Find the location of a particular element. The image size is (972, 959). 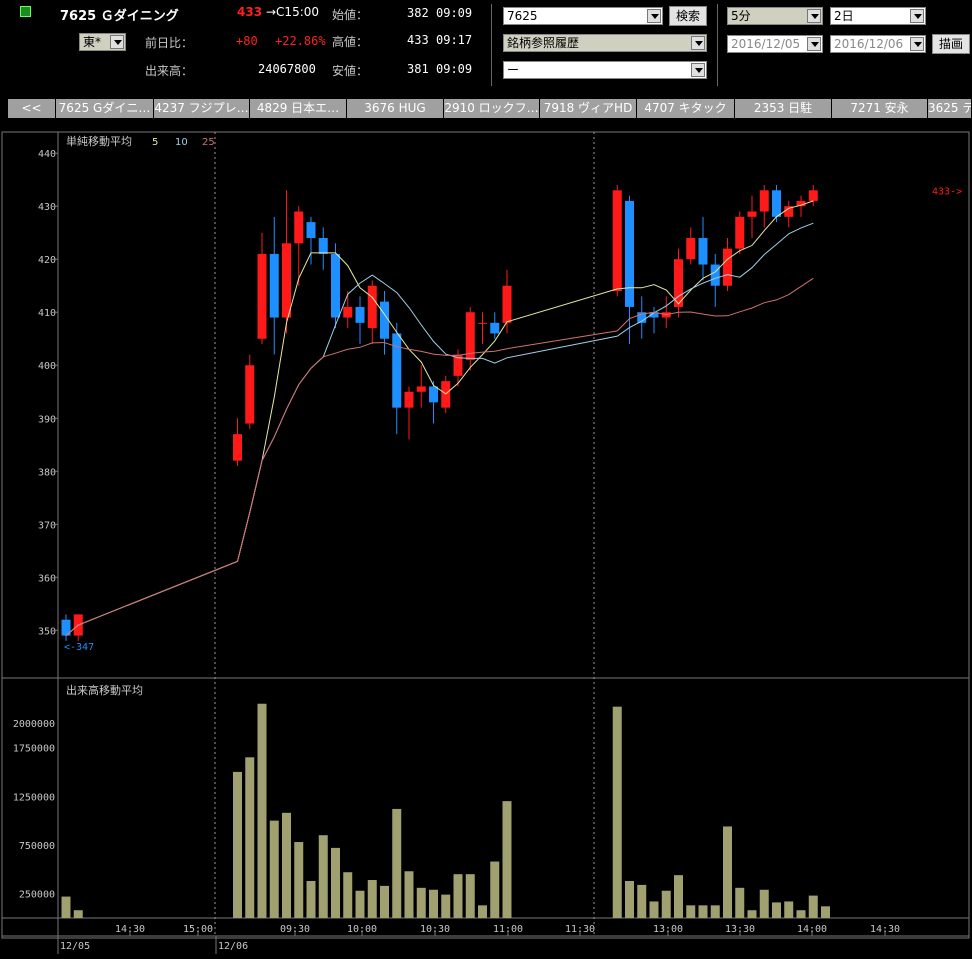

ma-period-10: 10 is located at coordinates (181, 142).